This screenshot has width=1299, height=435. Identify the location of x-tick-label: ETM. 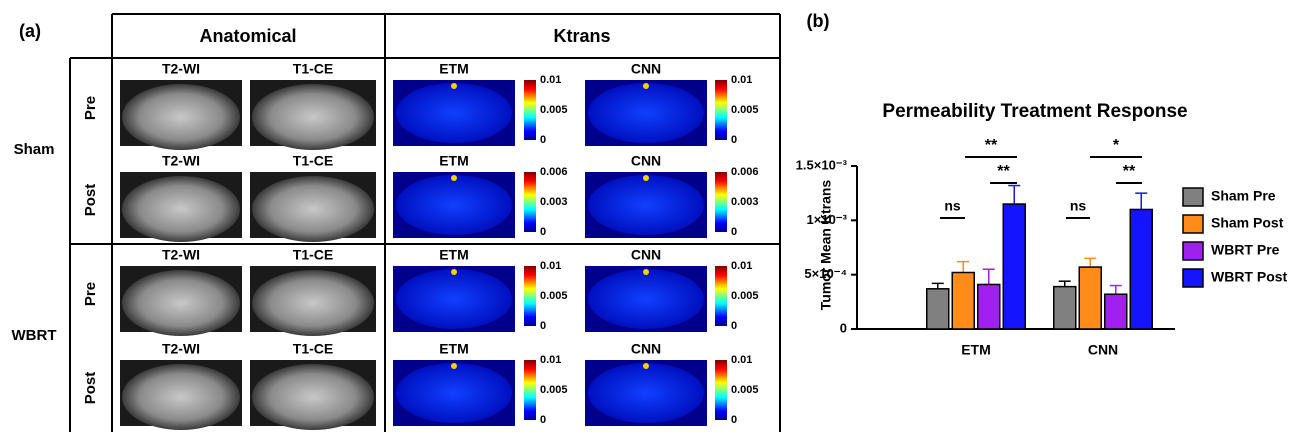
(976, 350).